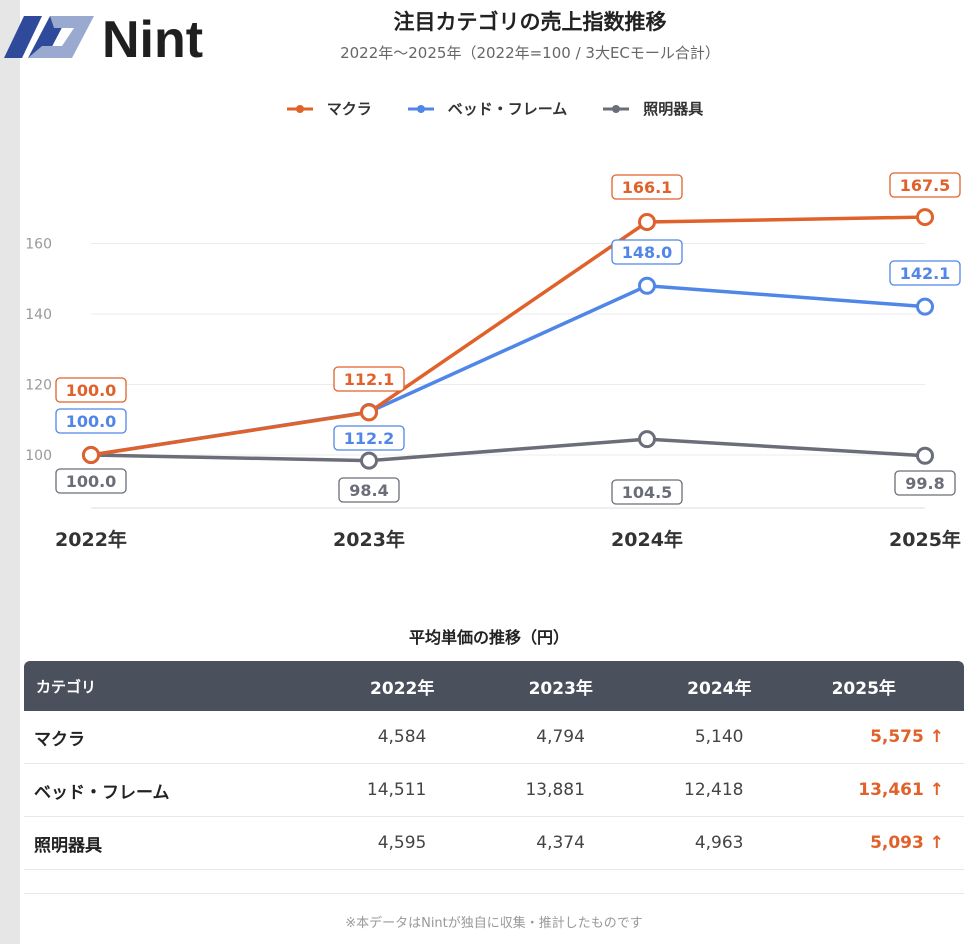  I want to click on y-tick-label: 120, so click(38, 386).